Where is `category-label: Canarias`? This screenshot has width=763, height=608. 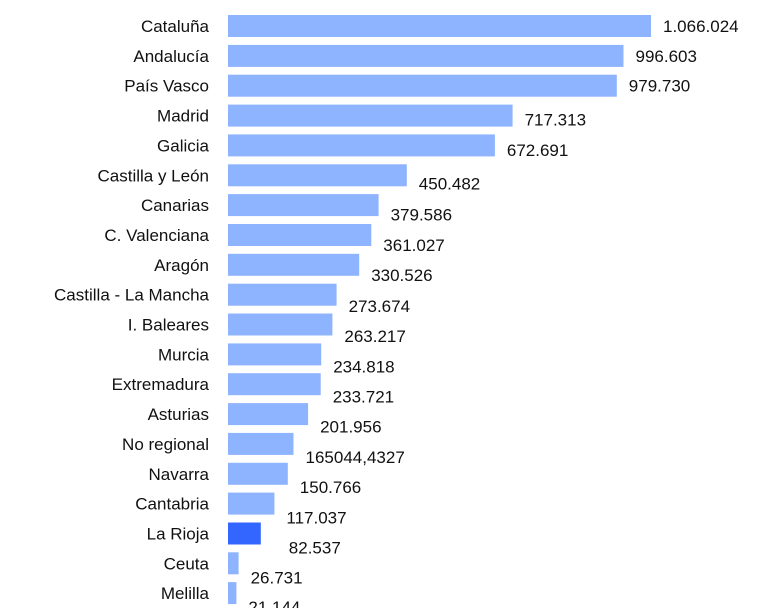 category-label: Canarias is located at coordinates (175, 205).